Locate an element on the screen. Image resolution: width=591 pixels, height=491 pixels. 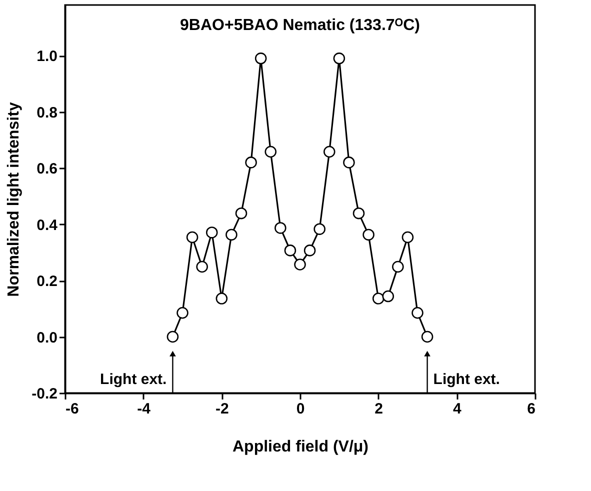
x-tick-label: 6 is located at coordinates (531, 409).